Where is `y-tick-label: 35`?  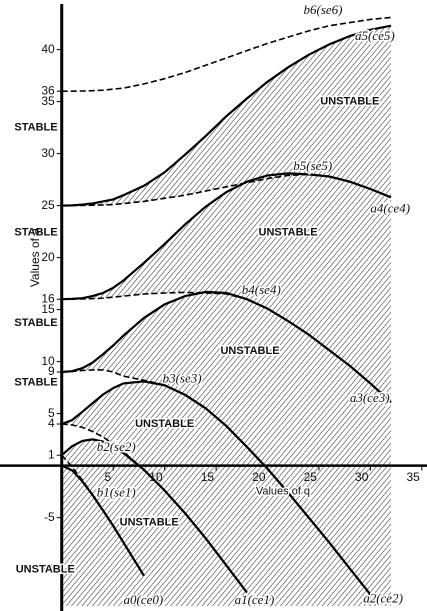
y-tick-label: 35 is located at coordinates (48, 101).